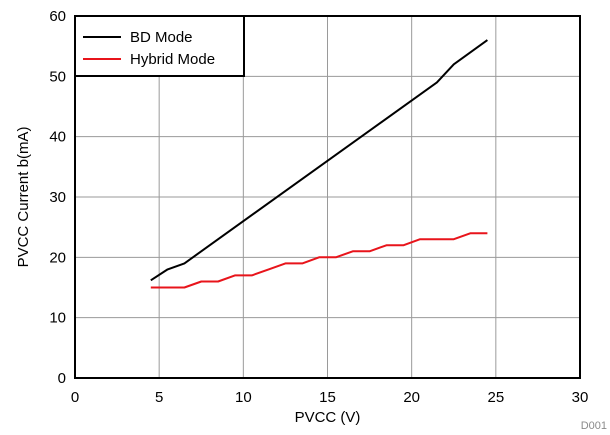 The image size is (610, 435). I want to click on x-tick-label: 5, so click(159, 397).